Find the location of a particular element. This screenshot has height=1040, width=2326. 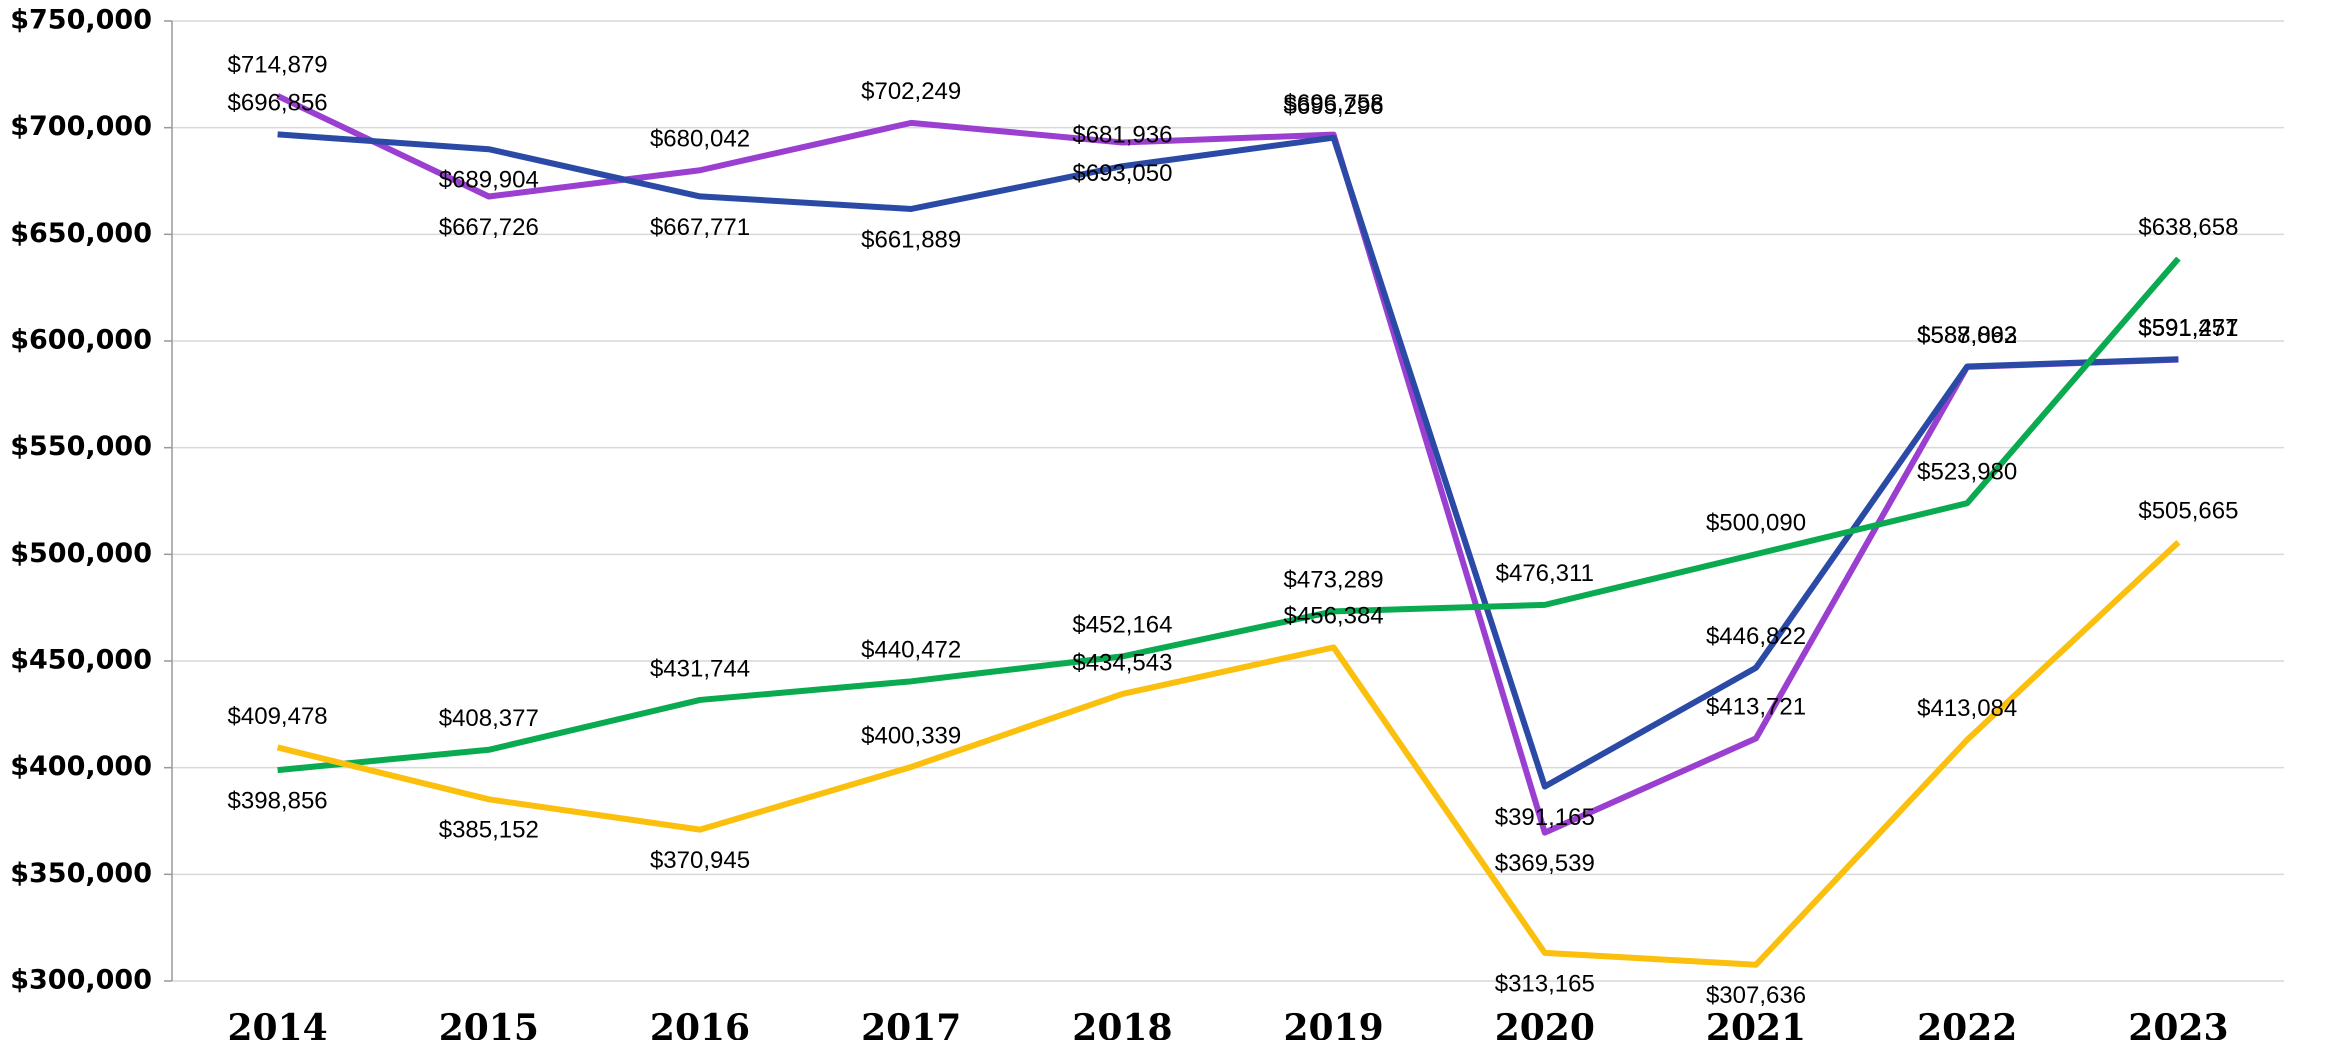

data-label: $400,339 is located at coordinates (911, 735).